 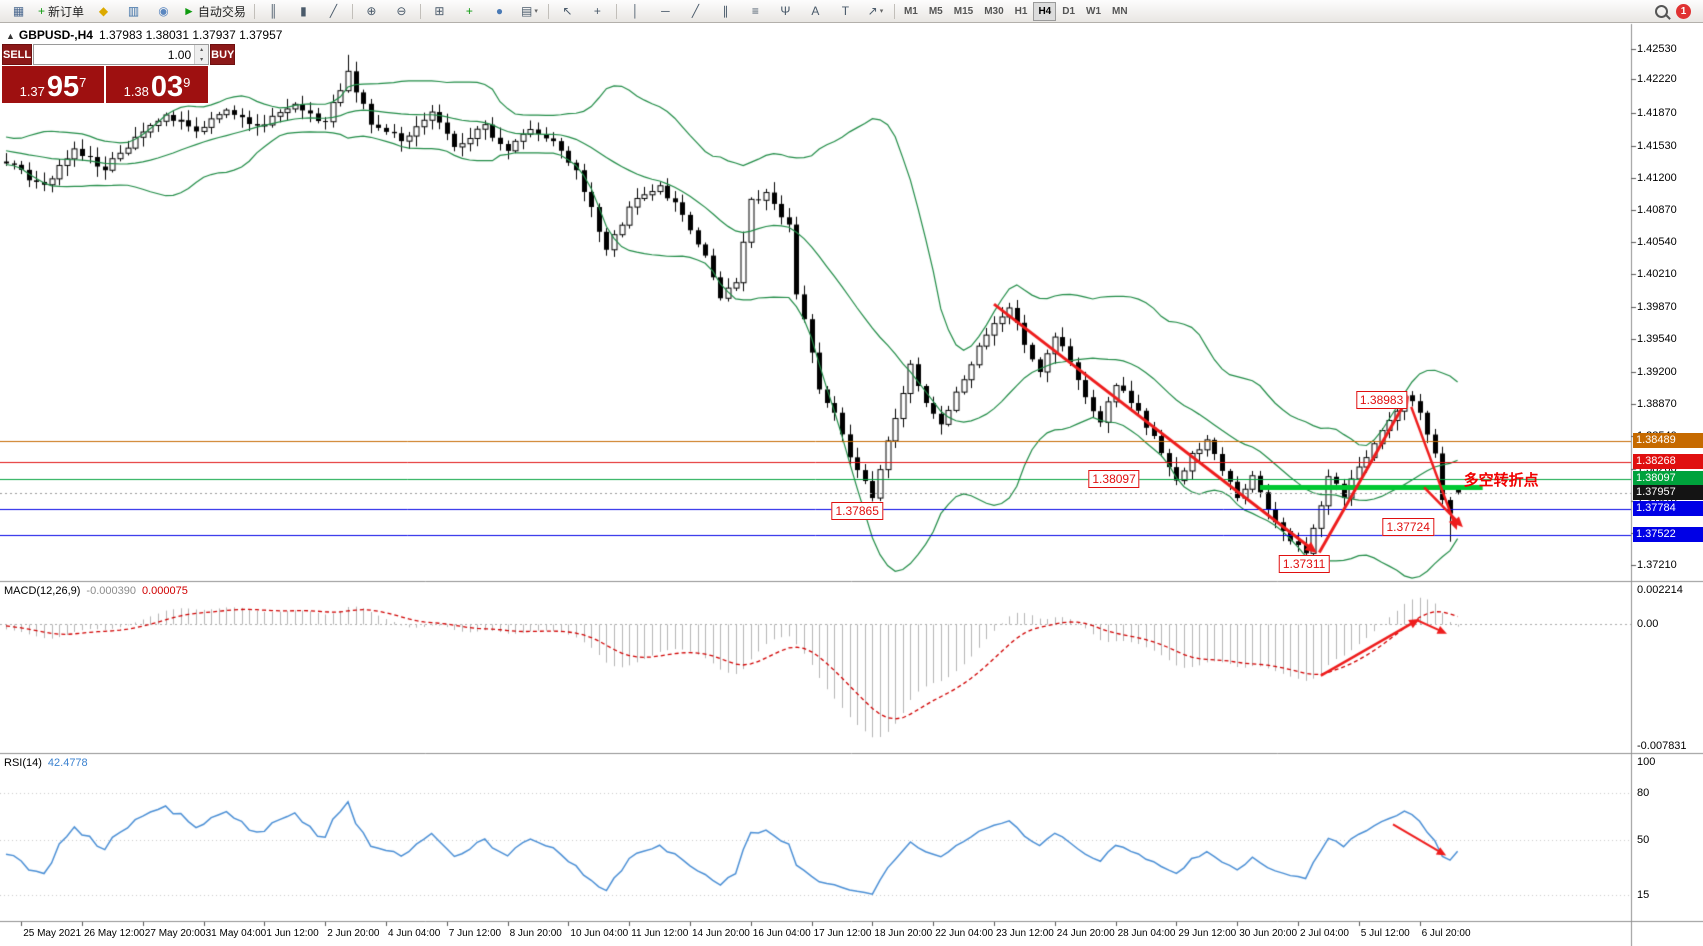 I want to click on price-axis-tick: 1.38870, so click(x=1657, y=403).